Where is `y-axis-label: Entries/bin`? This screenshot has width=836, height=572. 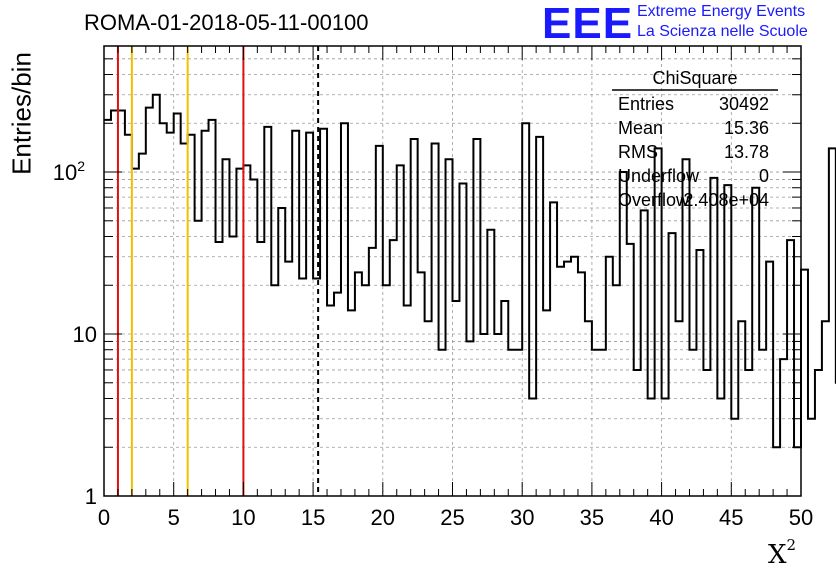 y-axis-label: Entries/bin is located at coordinates (21, 113).